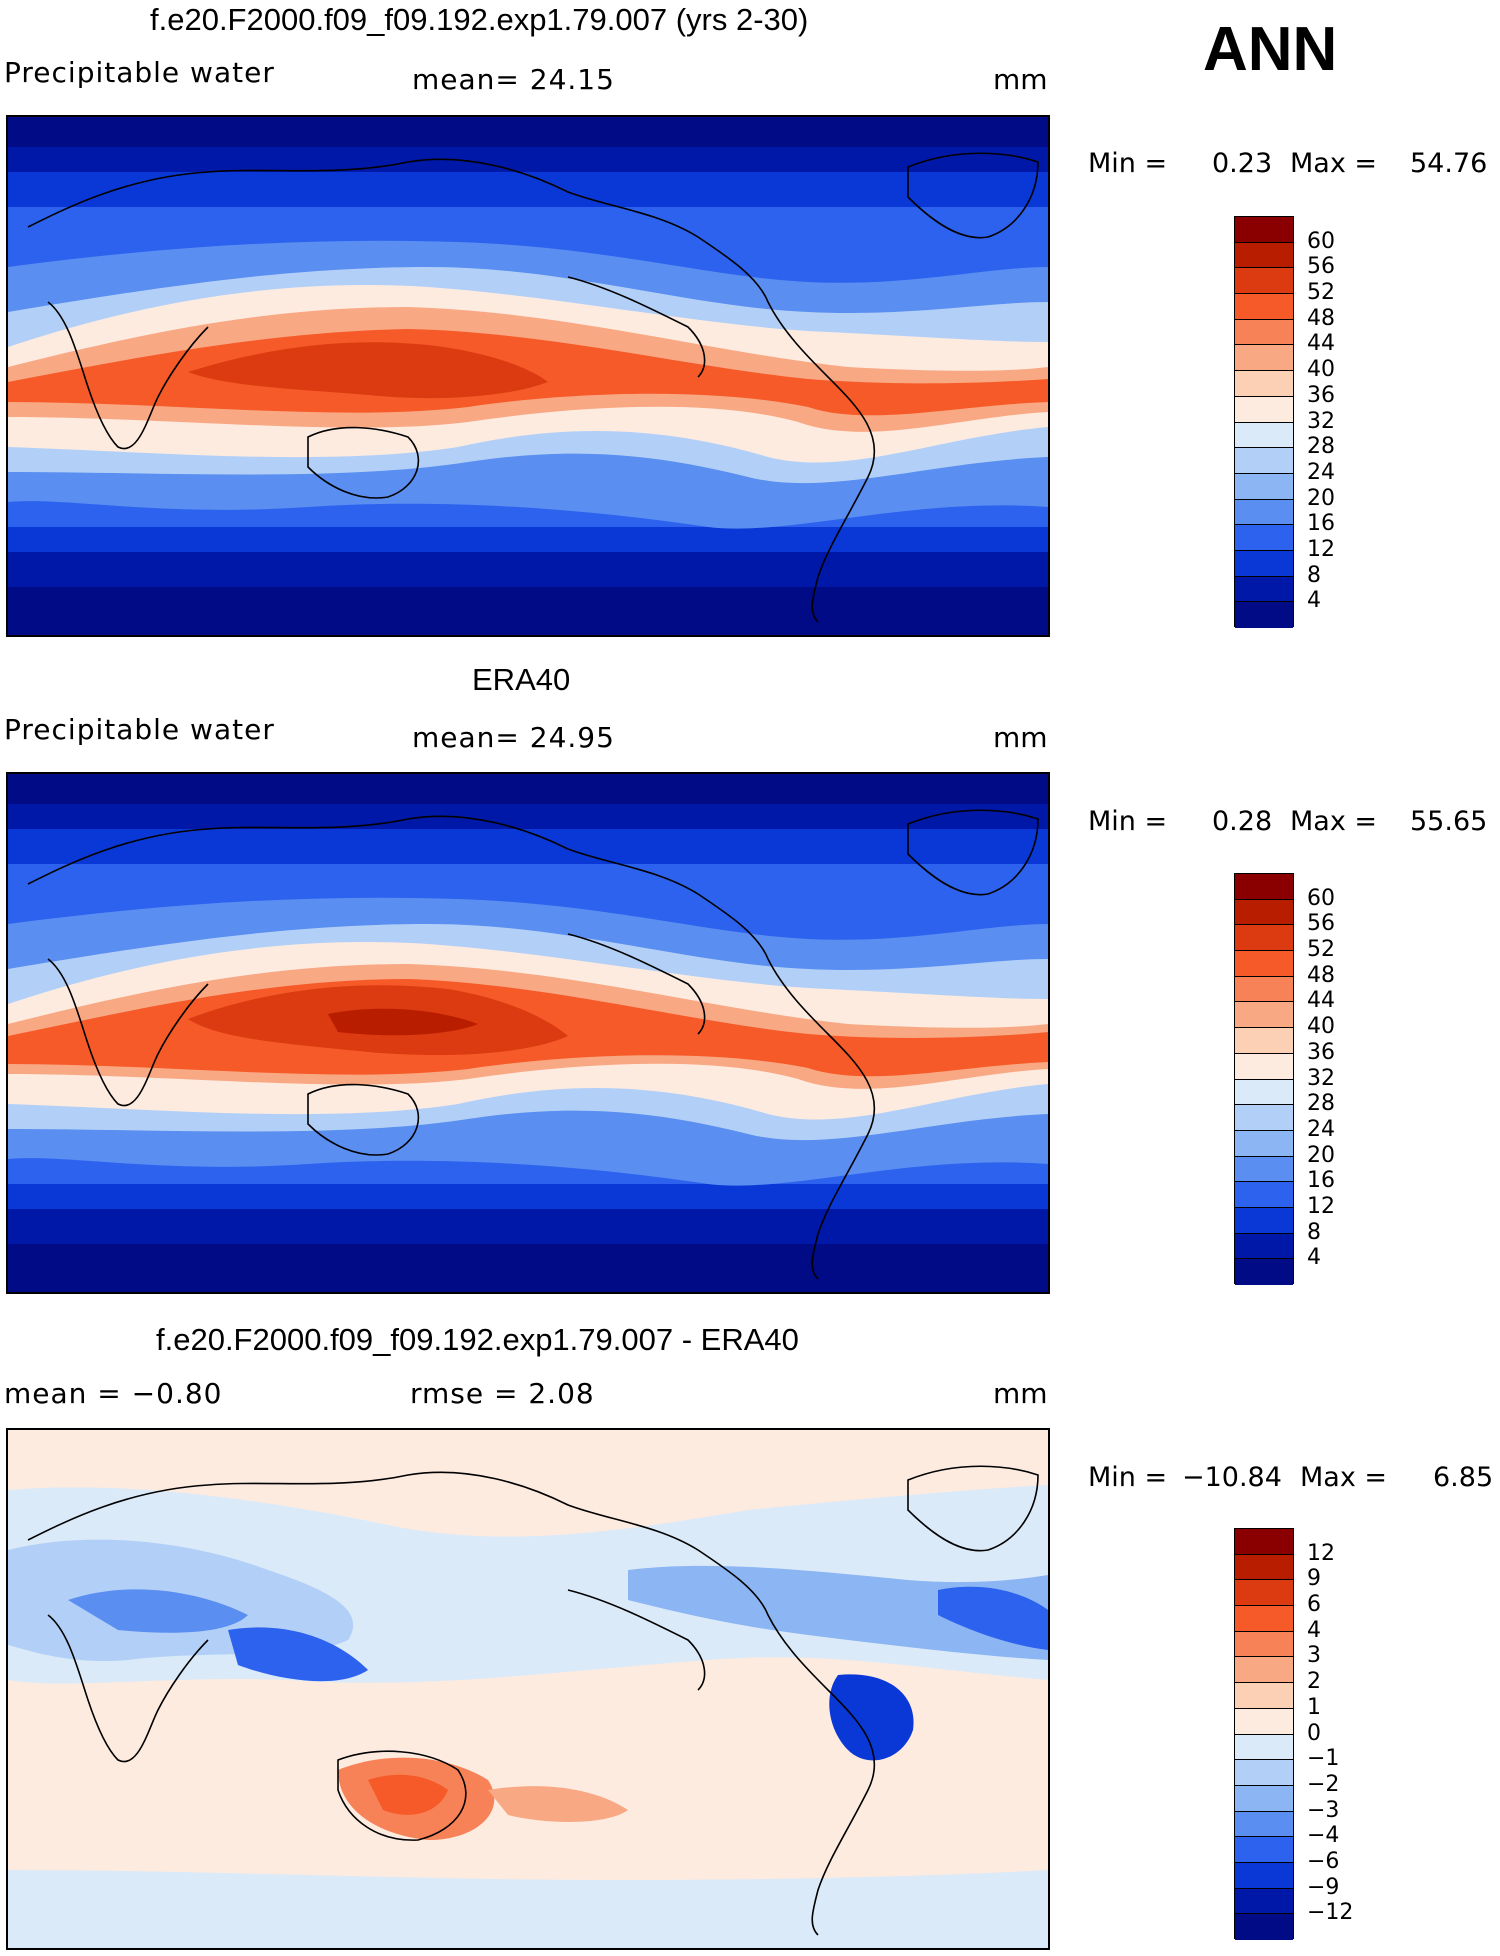 Image resolution: width=1500 pixels, height=1956 pixels. I want to click on panel2-colorbar-tick-label: 12, so click(1321, 1206).